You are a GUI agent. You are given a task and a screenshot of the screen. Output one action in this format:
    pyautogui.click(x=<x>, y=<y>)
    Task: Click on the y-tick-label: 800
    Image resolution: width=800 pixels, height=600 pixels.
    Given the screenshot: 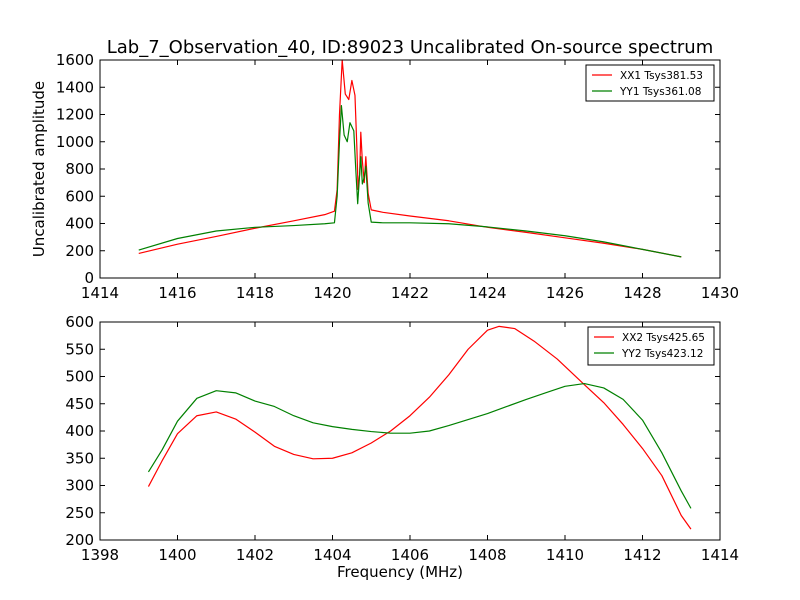 What is the action you would take?
    pyautogui.click(x=79, y=169)
    